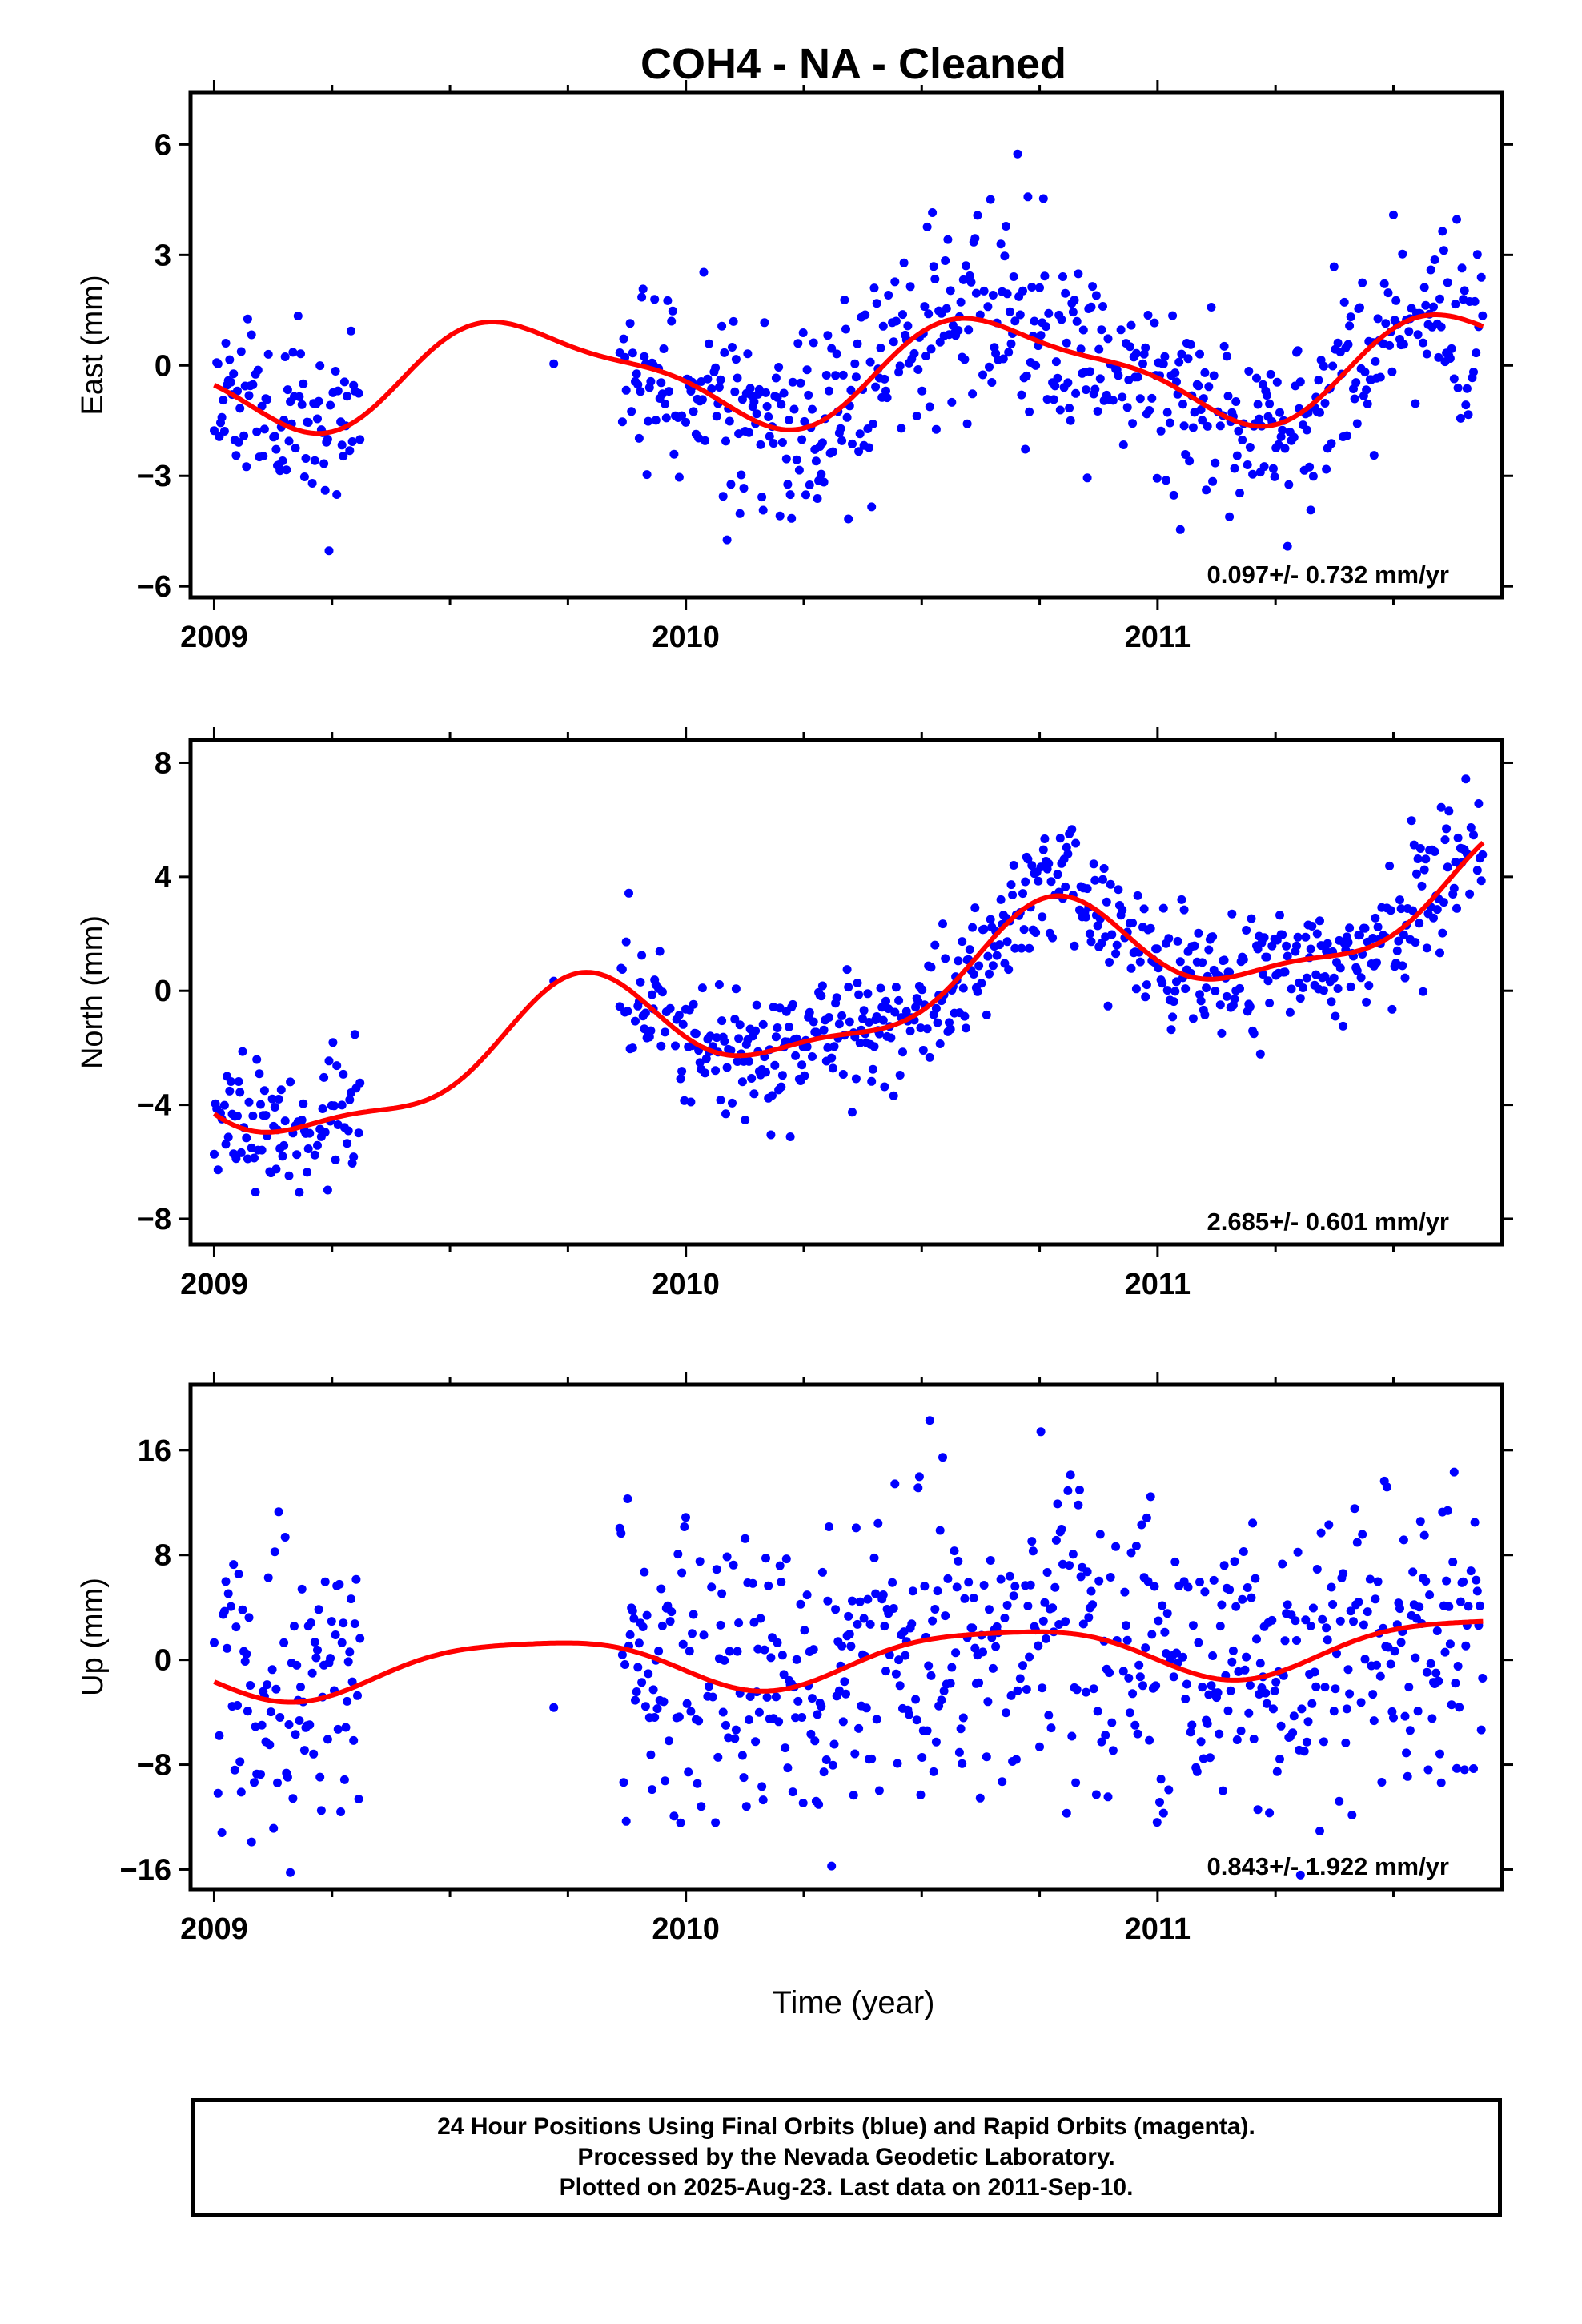  What do you see at coordinates (214, 1284) in the screenshot?
I see `x-tick-label: 2009` at bounding box center [214, 1284].